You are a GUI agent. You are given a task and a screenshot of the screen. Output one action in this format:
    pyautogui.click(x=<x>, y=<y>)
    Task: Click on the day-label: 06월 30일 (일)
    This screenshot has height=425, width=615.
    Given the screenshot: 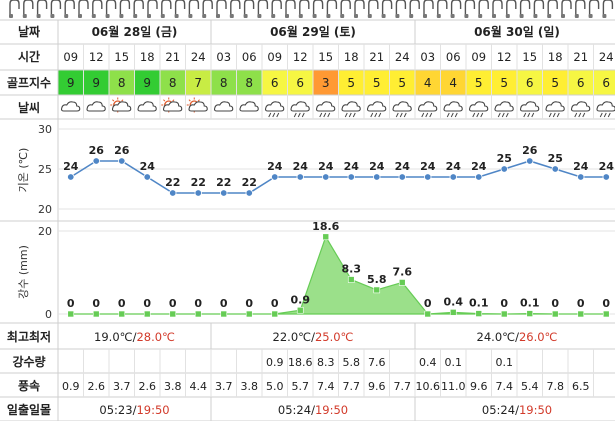 What is the action you would take?
    pyautogui.click(x=517, y=31)
    